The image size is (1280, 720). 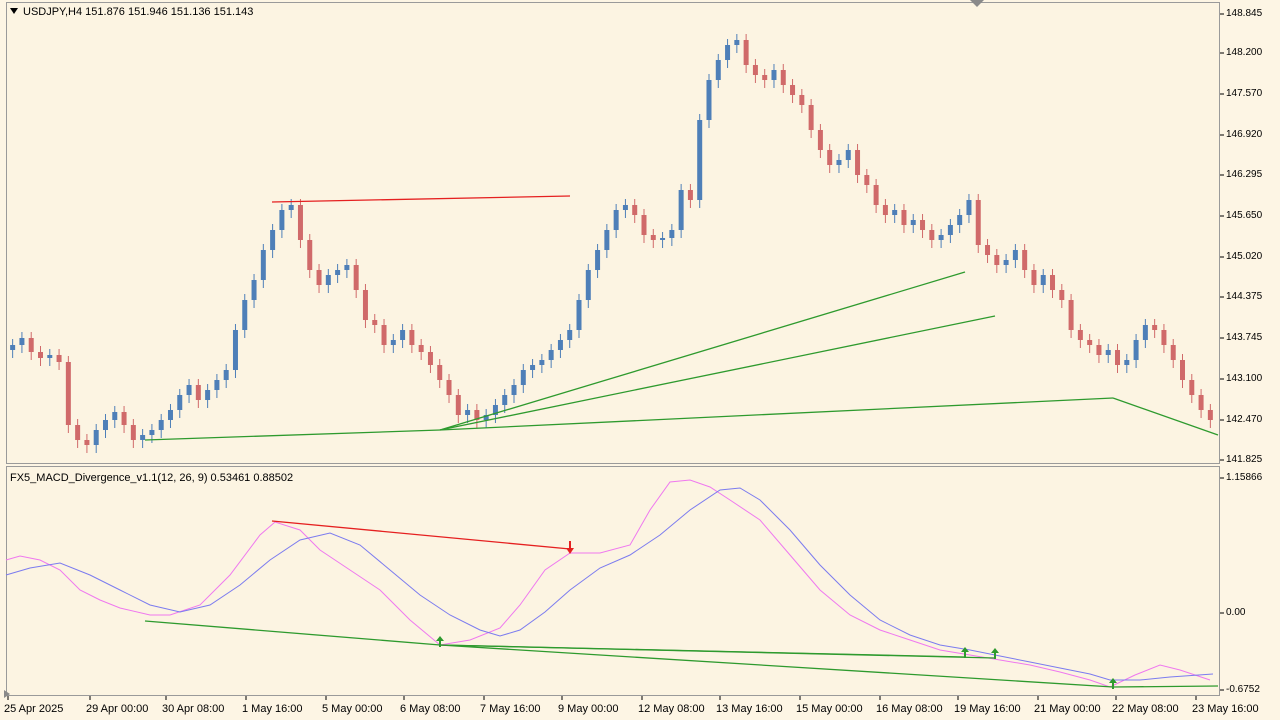 I want to click on price-label: 145.650, so click(x=1244, y=215).